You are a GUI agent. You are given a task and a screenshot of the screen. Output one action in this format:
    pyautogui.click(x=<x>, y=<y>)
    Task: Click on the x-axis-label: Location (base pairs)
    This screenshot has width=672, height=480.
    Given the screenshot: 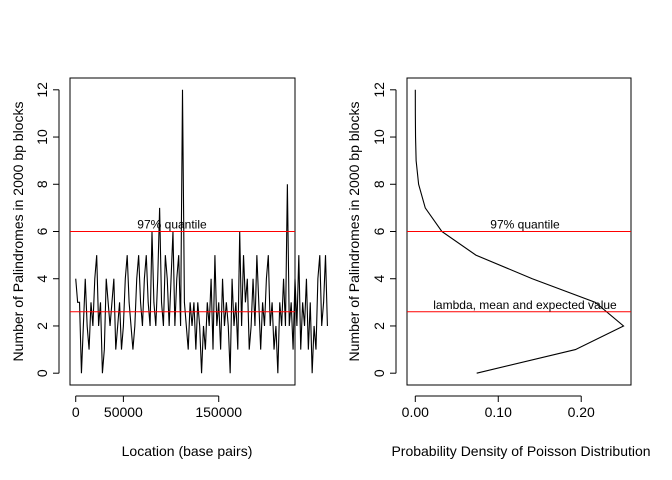 What is the action you would take?
    pyautogui.click(x=187, y=451)
    